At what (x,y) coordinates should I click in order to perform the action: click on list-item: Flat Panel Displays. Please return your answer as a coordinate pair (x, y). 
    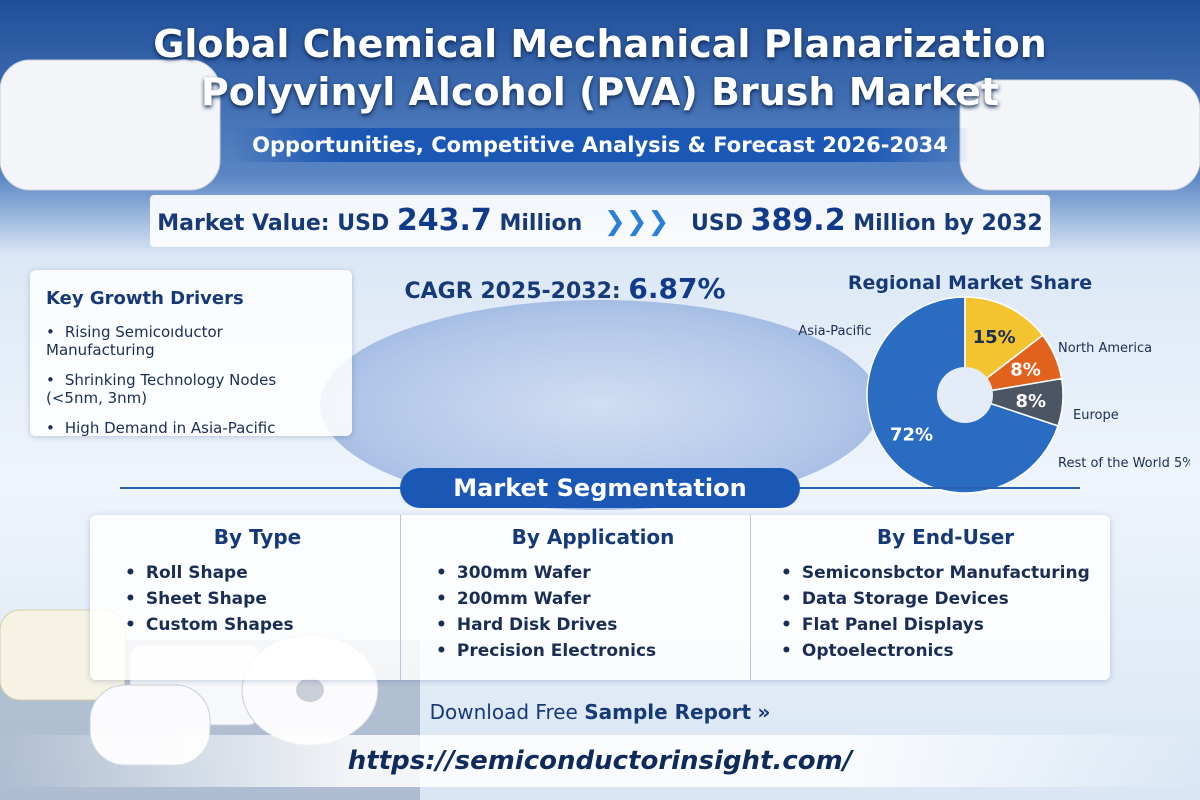
    Looking at the image, I should click on (945, 625).